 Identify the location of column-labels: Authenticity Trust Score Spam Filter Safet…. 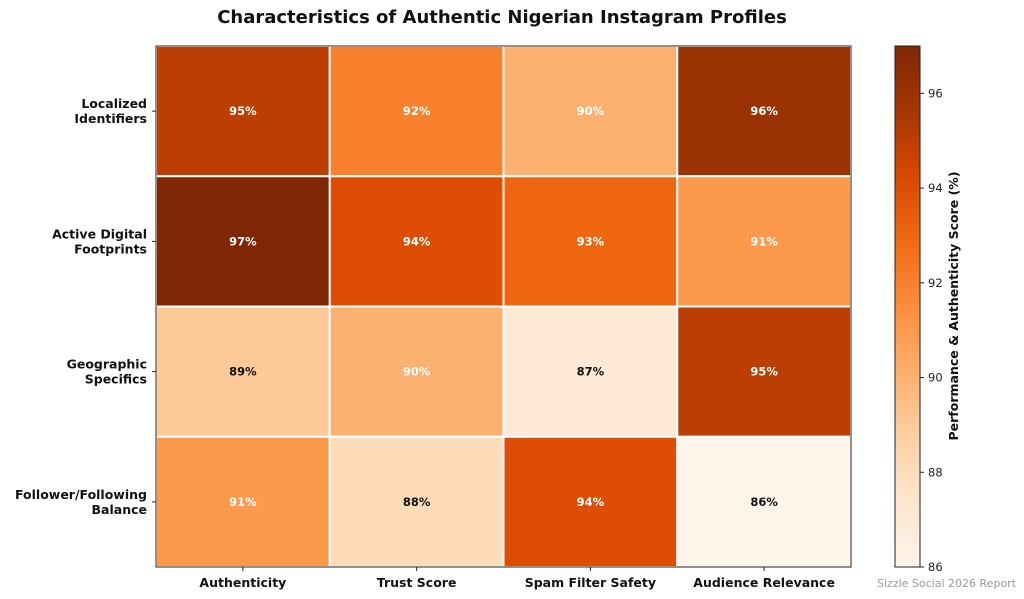
(517, 578).